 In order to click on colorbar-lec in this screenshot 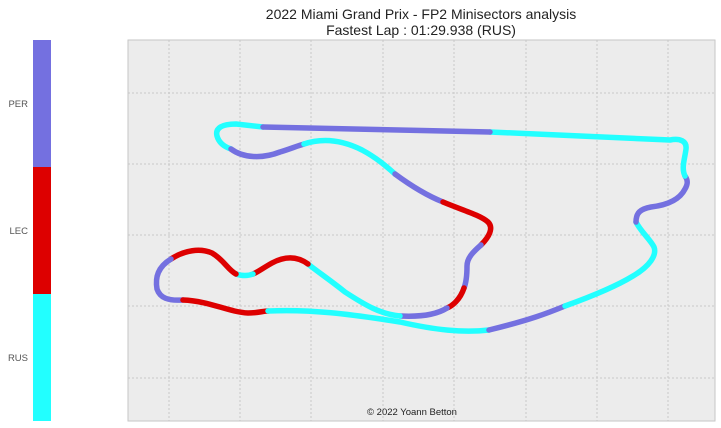, I will do `click(42, 230)`.